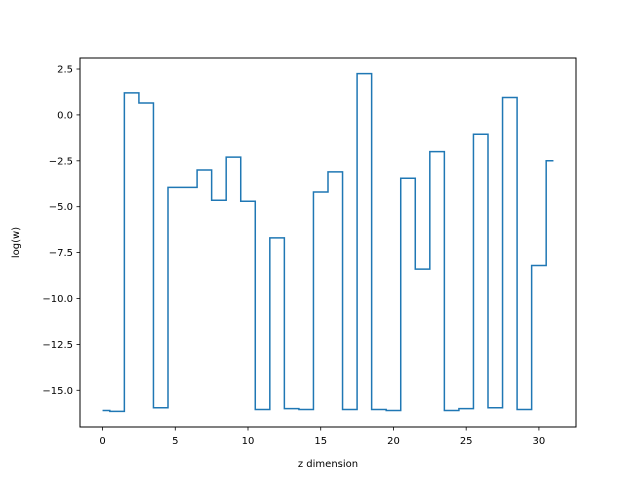  What do you see at coordinates (65, 70) in the screenshot?
I see `y-tick-label: 2.5` at bounding box center [65, 70].